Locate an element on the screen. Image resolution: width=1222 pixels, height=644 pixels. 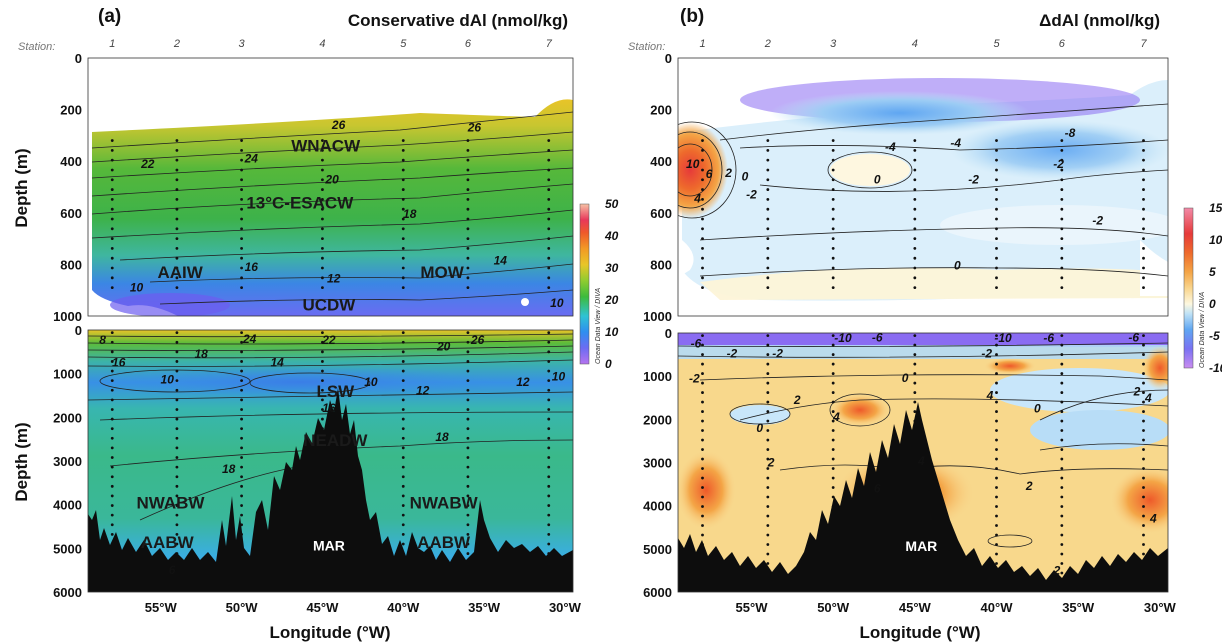
x-tick-label: 35°W is located at coordinates (1078, 607).